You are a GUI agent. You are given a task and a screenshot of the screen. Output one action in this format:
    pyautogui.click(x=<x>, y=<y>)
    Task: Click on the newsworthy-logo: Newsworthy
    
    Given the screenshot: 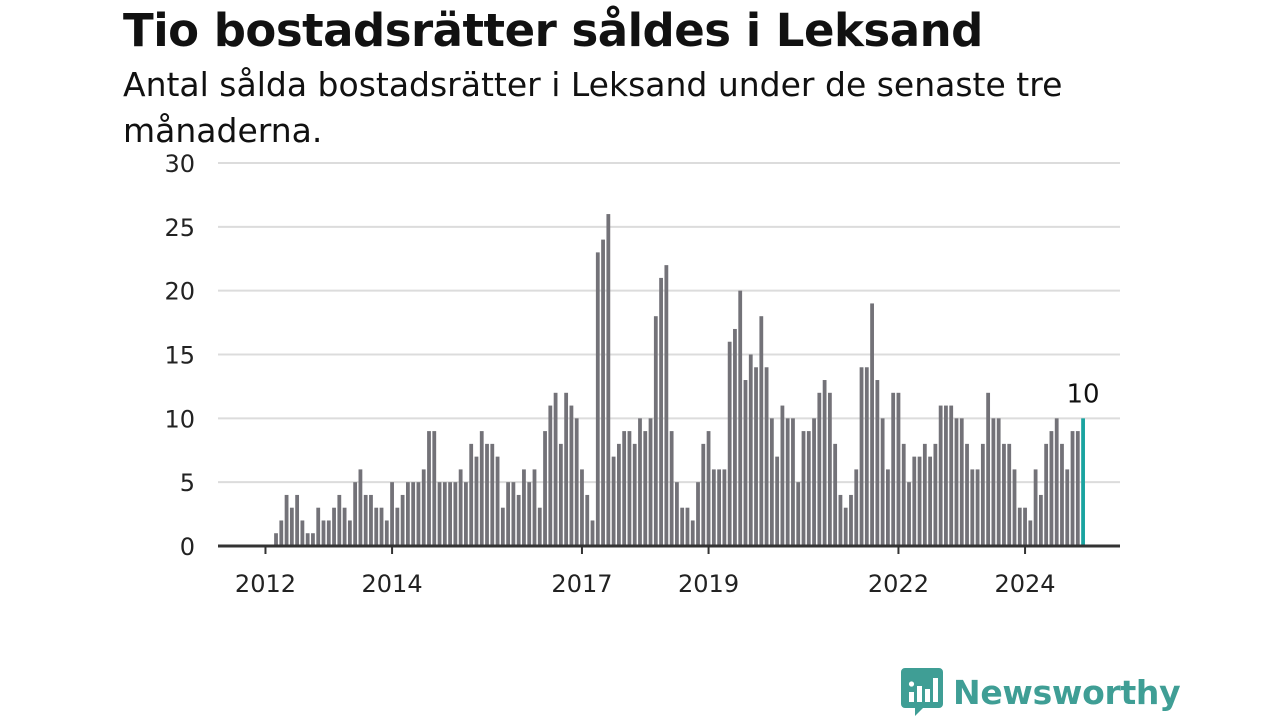 What is the action you would take?
    pyautogui.click(x=1041, y=692)
    